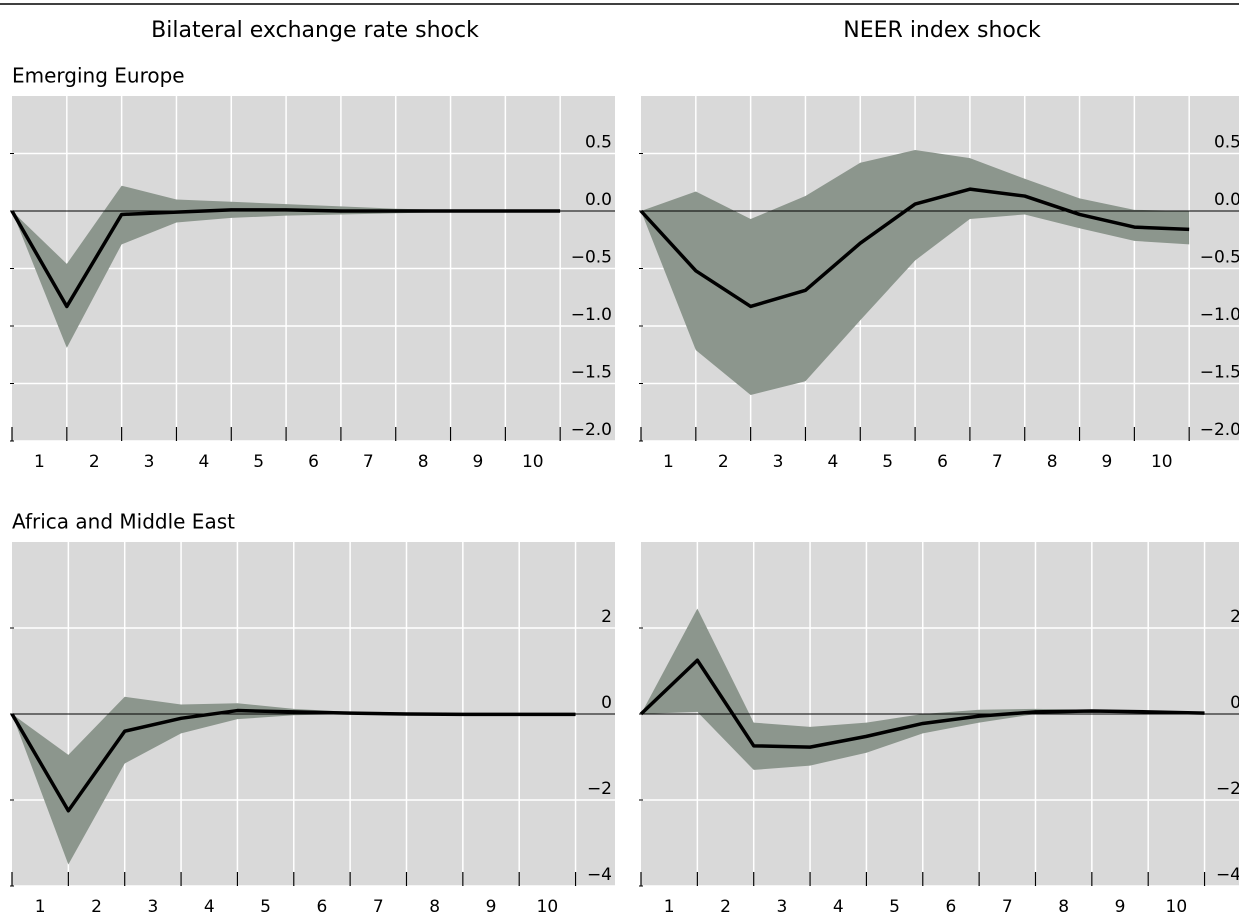 The height and width of the screenshot is (916, 1239). I want to click on column-title: NEER index shock, so click(942, 30).